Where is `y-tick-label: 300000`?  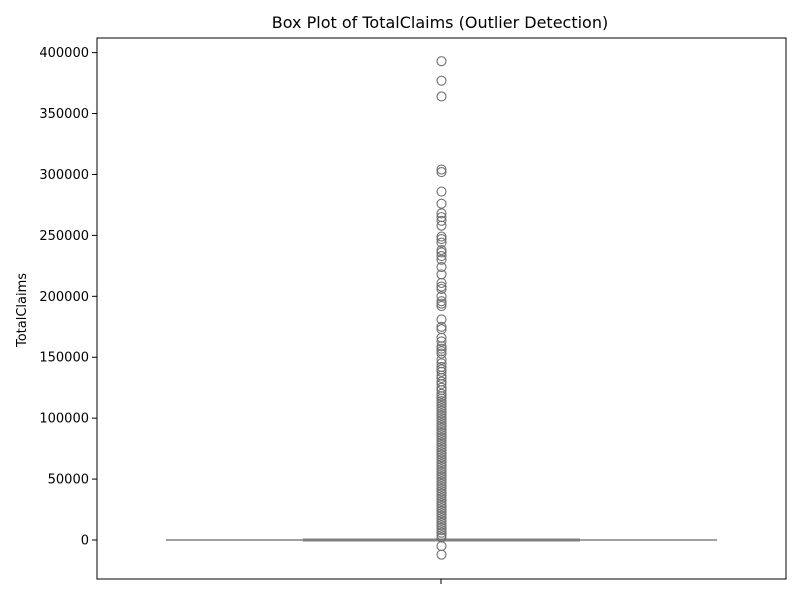
y-tick-label: 300000 is located at coordinates (64, 175).